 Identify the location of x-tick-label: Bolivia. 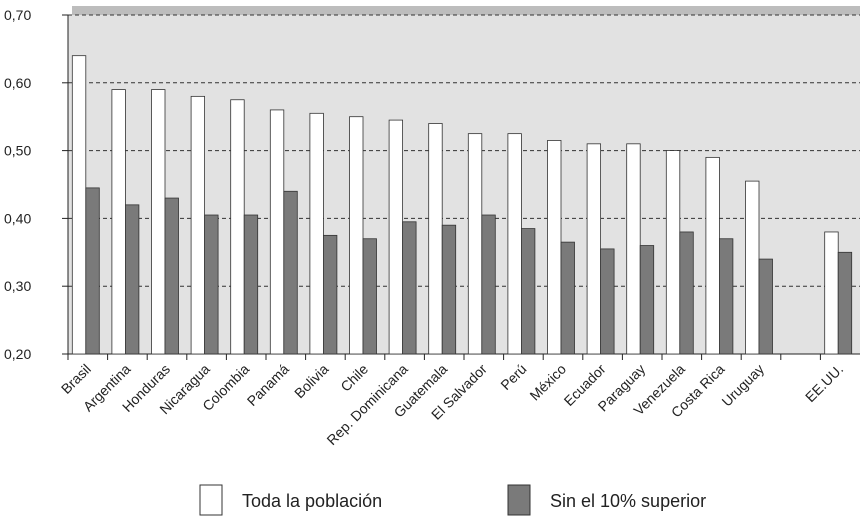
(311, 381).